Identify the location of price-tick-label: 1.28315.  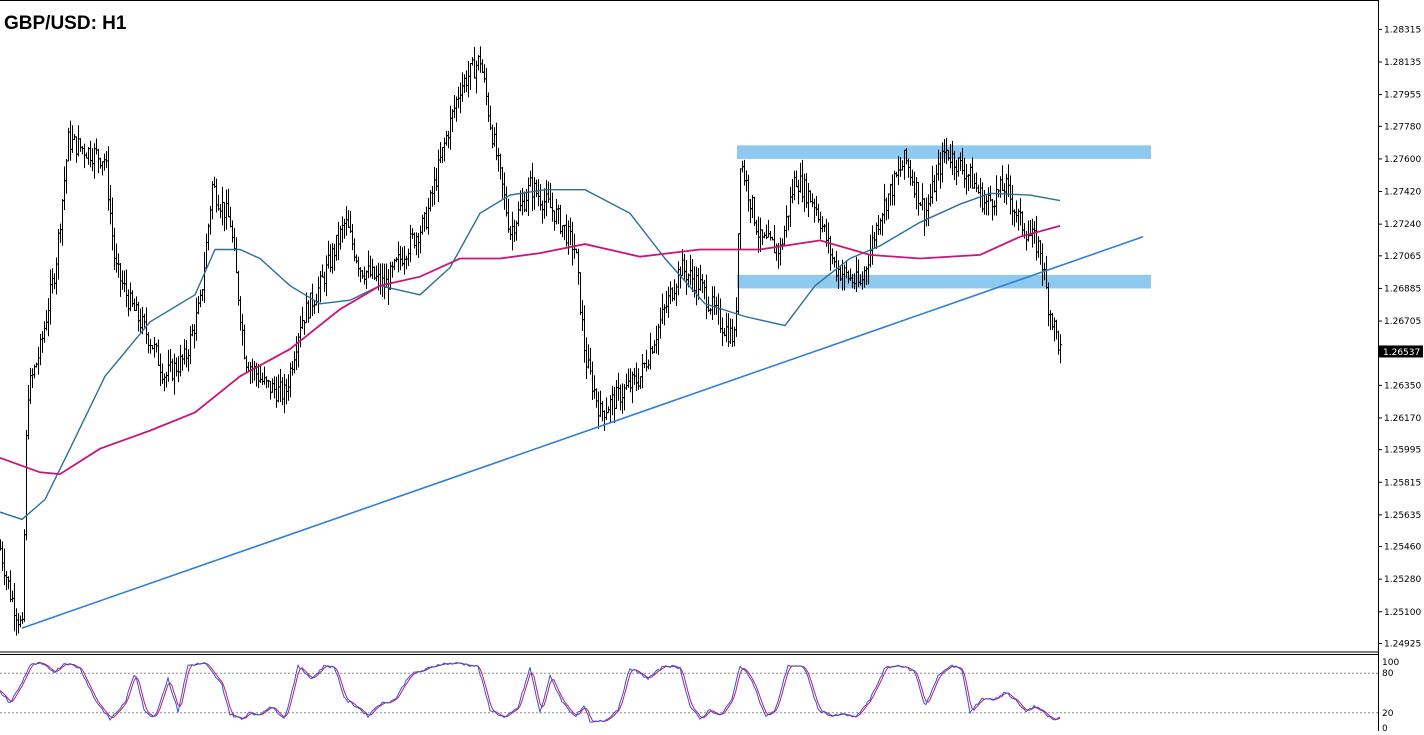
(1402, 30).